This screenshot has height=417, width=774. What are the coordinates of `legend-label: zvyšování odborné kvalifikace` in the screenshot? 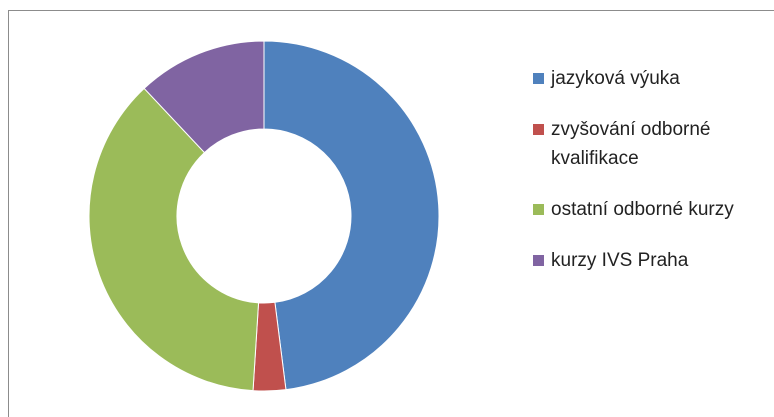 It's located at (631, 144).